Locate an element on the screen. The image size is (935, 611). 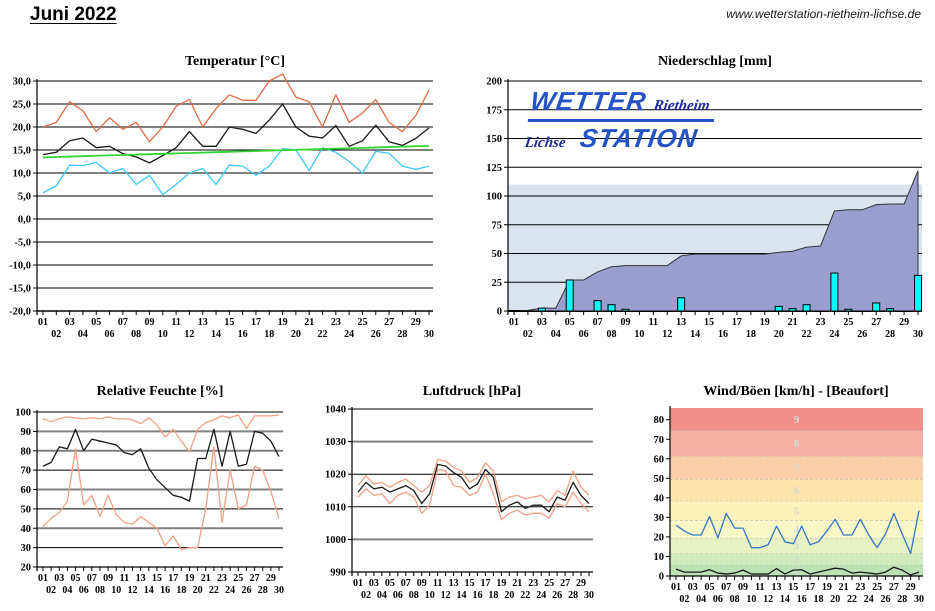
svg-text: 0,0 is located at coordinates (24, 220).